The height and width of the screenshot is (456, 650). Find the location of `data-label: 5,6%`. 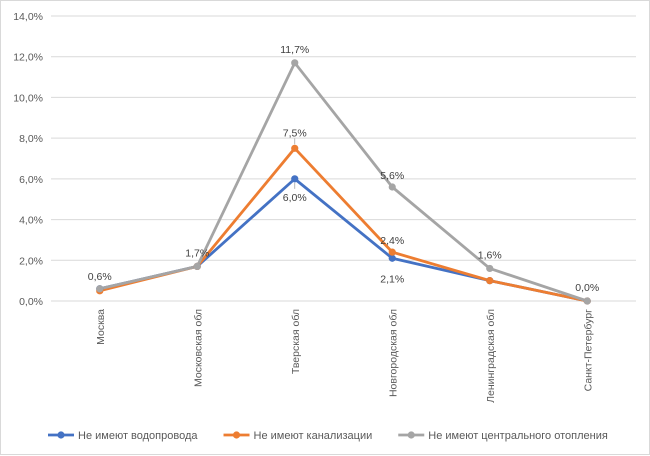

data-label: 5,6% is located at coordinates (392, 176).